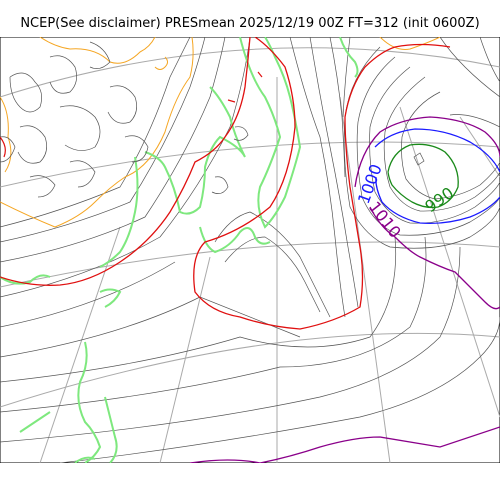 This screenshot has width=500, height=500. I want to click on isobar-1010-south, so click(344, 445).